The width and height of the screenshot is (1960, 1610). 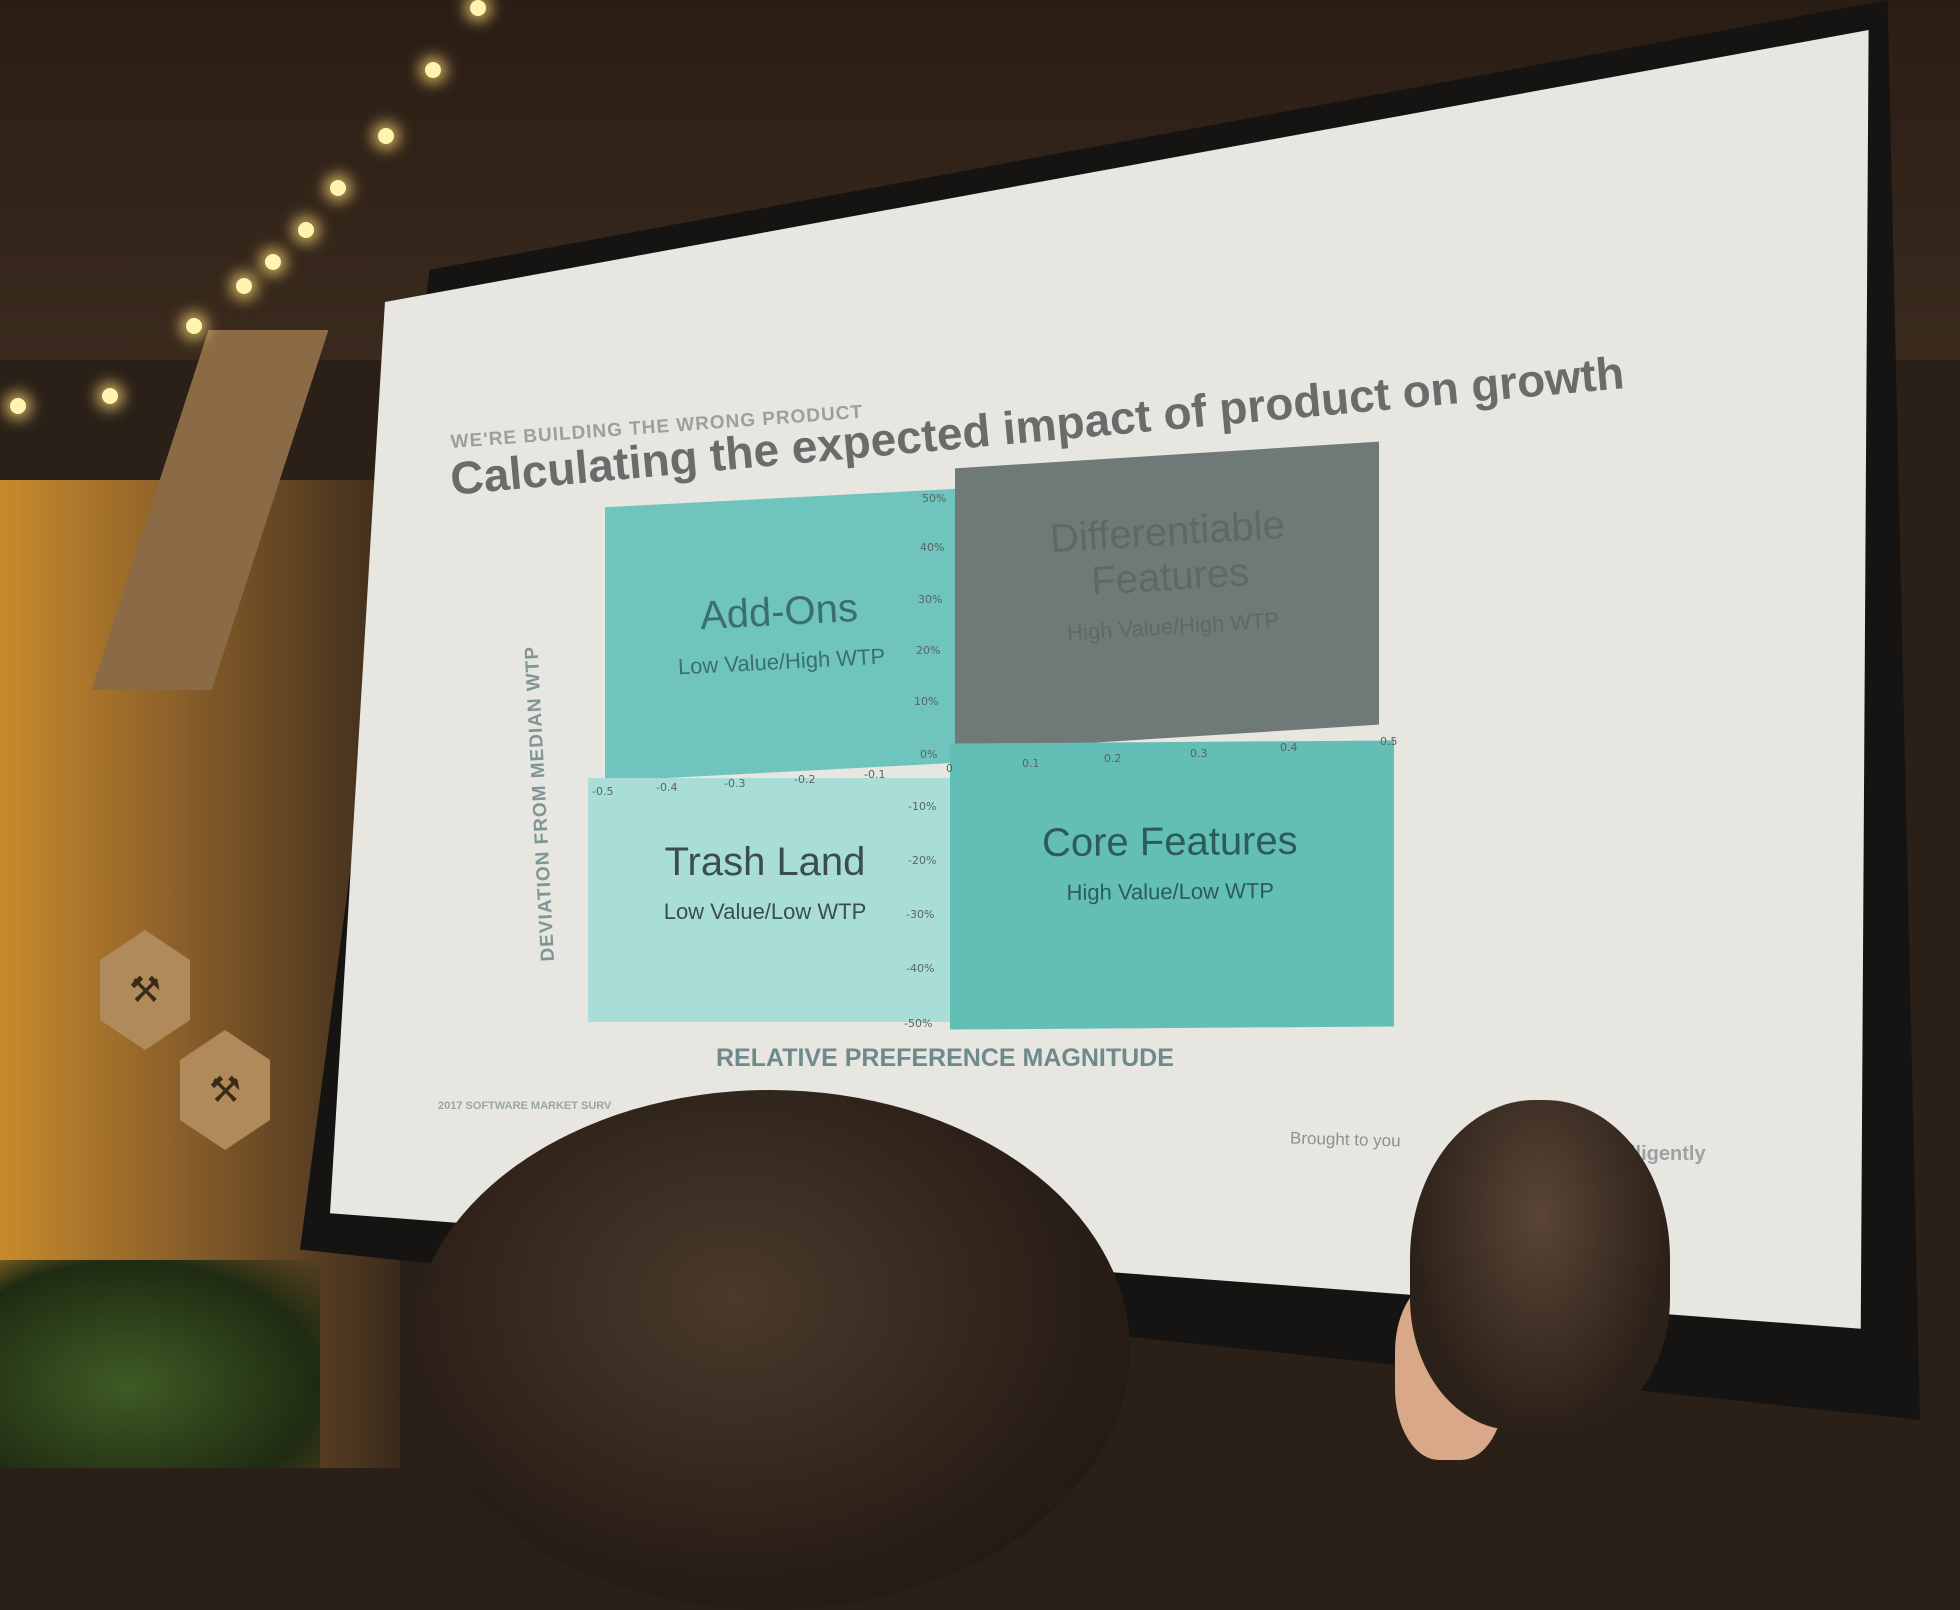 I want to click on quadrant-label: Core Features High Value/Low WTP, so click(x=1170, y=862).